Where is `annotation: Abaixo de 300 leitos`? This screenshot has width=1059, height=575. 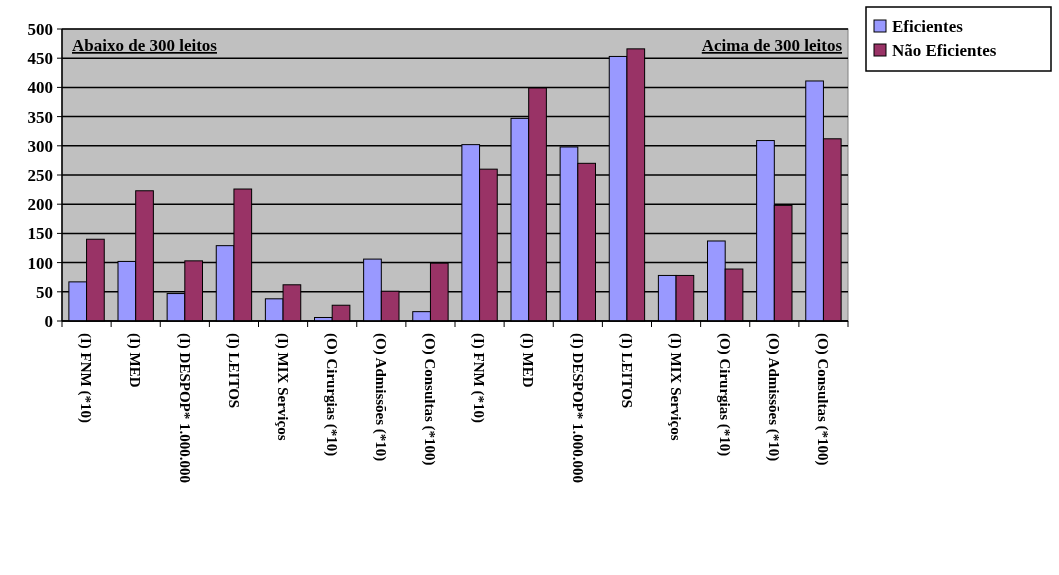
annotation: Abaixo de 300 leitos is located at coordinates (145, 45).